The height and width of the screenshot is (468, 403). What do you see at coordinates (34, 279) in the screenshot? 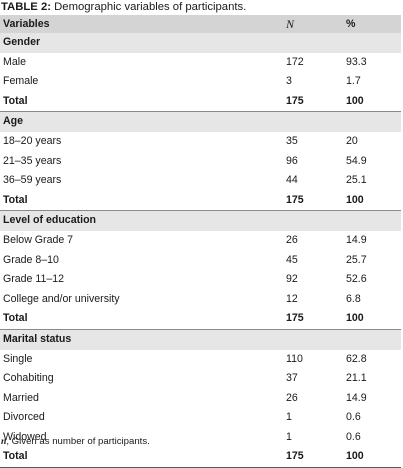
I see `row-label: Grade 11–12` at bounding box center [34, 279].